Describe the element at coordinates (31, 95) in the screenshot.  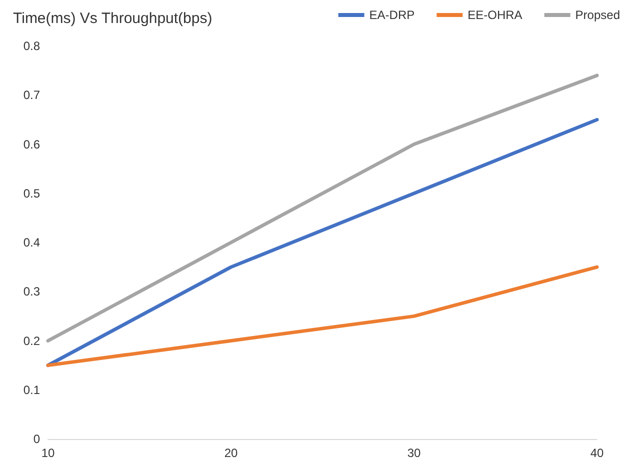
I see `y-tick-label: 0.7` at that location.